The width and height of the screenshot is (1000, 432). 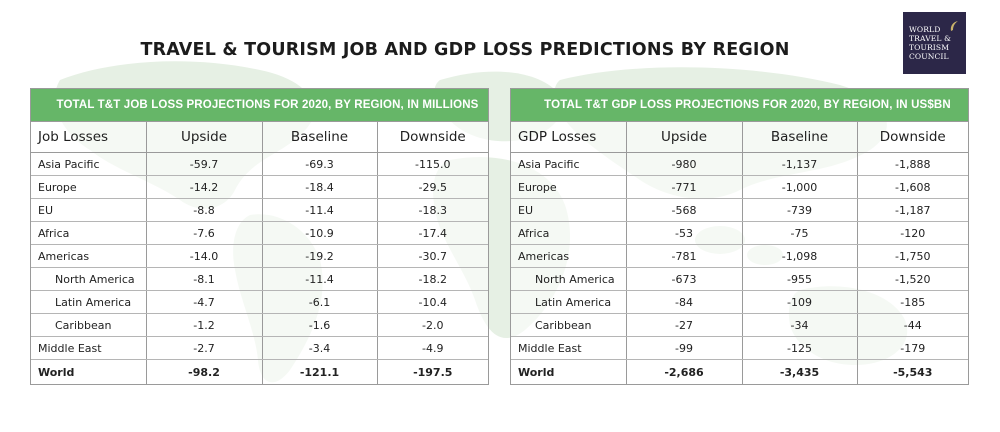 I want to click on baseline-value-cell: -69.3, so click(x=319, y=164).